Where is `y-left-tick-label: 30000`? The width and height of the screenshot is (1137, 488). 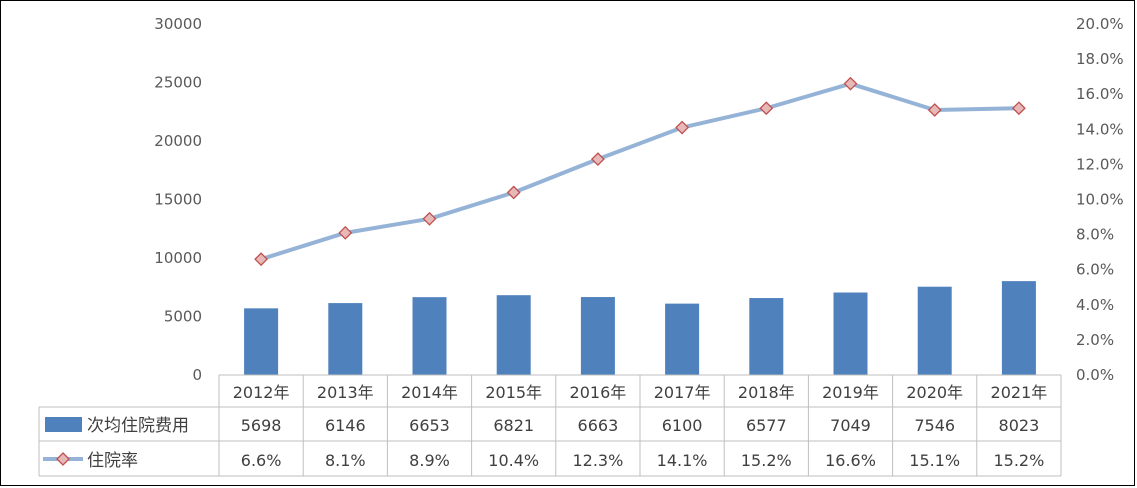 y-left-tick-label: 30000 is located at coordinates (178, 24).